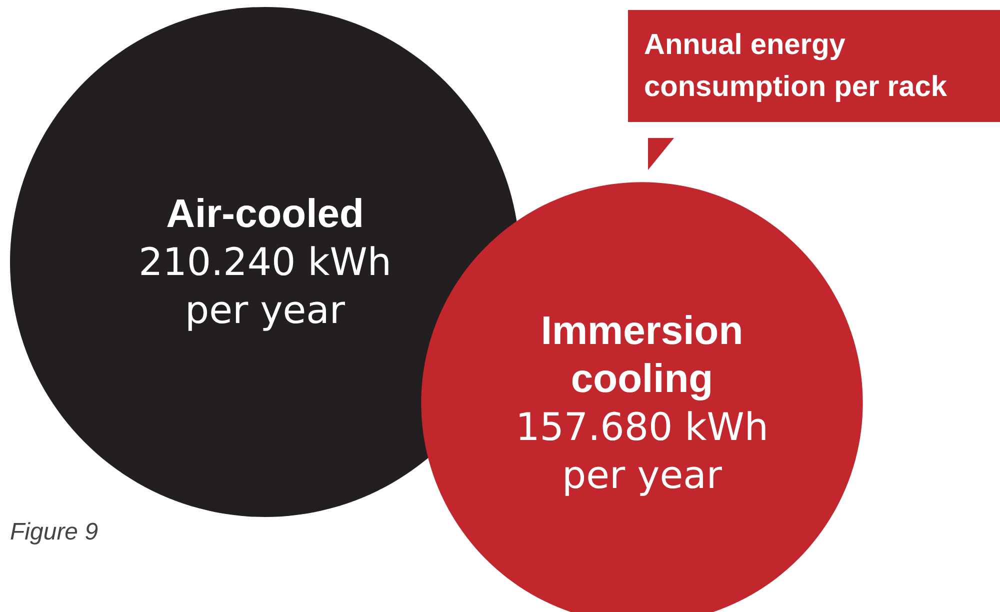 The image size is (1000, 612). What do you see at coordinates (796, 66) in the screenshot?
I see `text: Annual energy consumption per rack` at bounding box center [796, 66].